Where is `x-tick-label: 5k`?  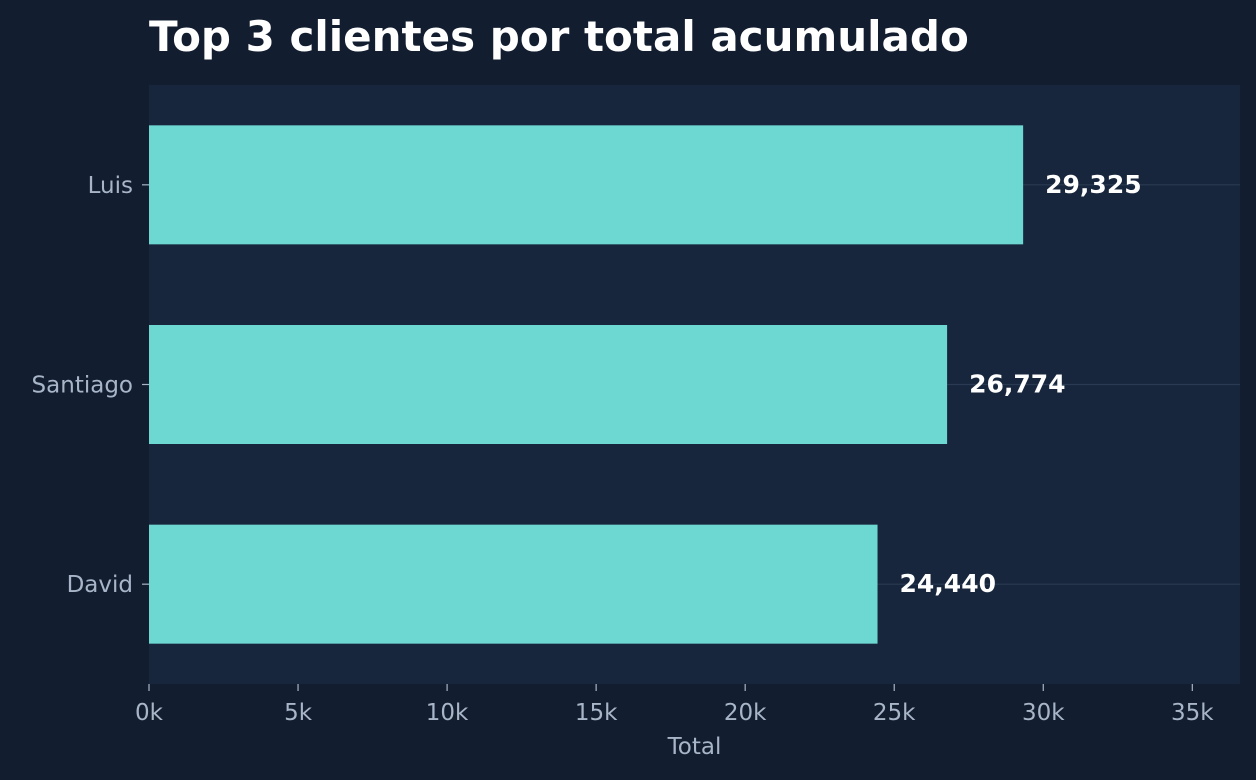 x-tick-label: 5k is located at coordinates (298, 713).